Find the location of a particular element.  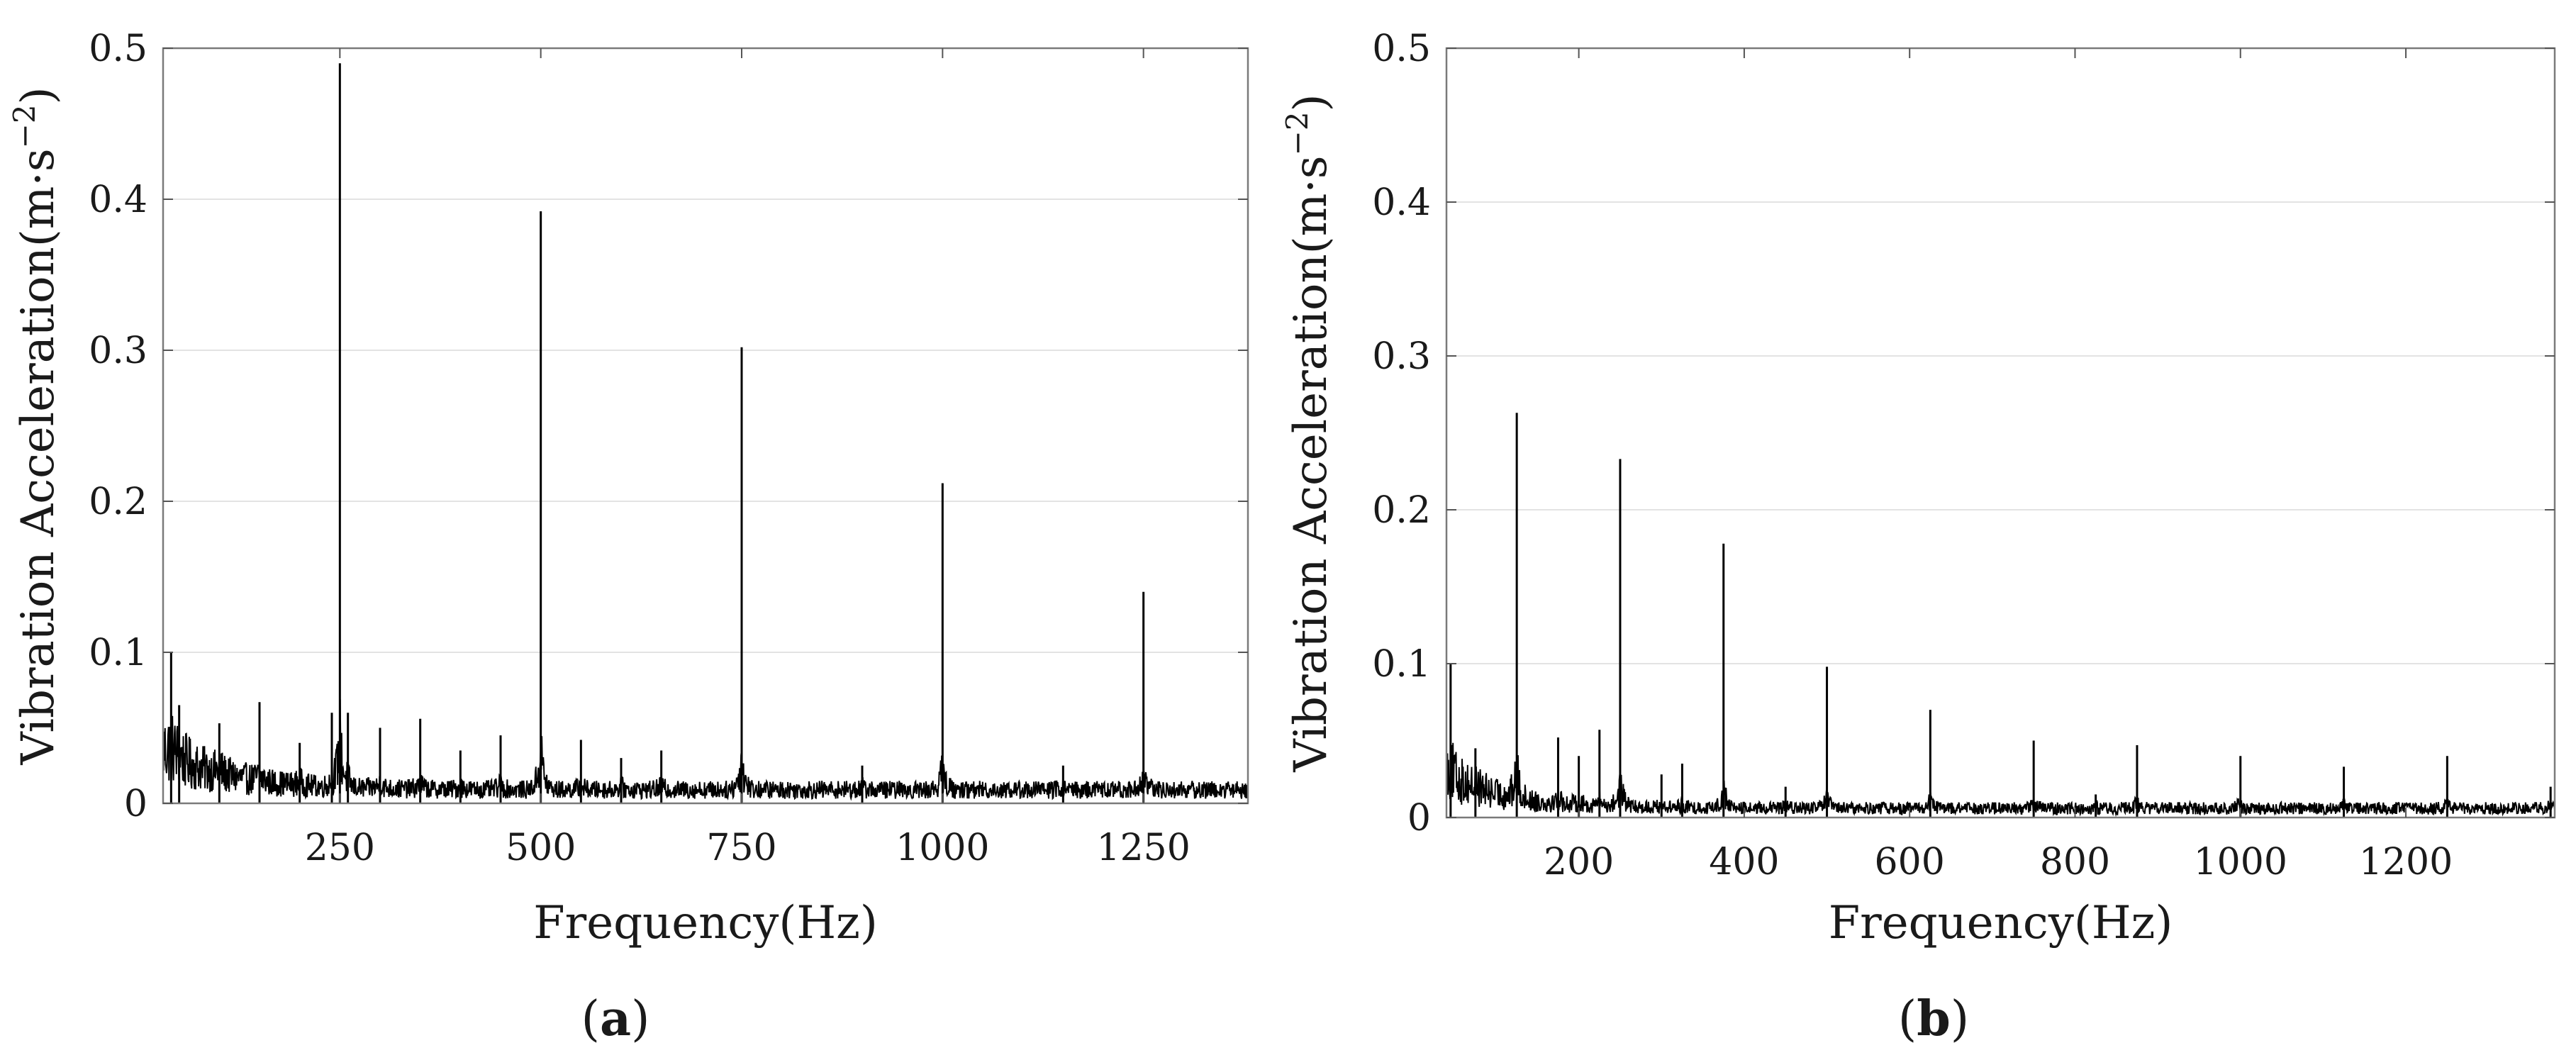

x-tick-label: 600 is located at coordinates (1910, 862).